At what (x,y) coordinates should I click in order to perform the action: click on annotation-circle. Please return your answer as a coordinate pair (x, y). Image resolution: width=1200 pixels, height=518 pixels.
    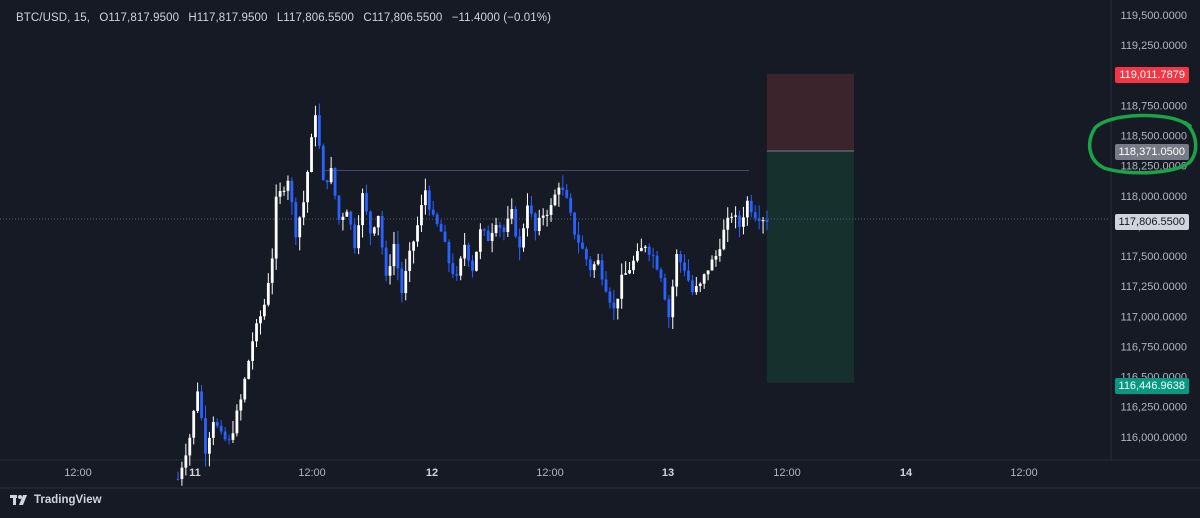
    Looking at the image, I should click on (1142, 144).